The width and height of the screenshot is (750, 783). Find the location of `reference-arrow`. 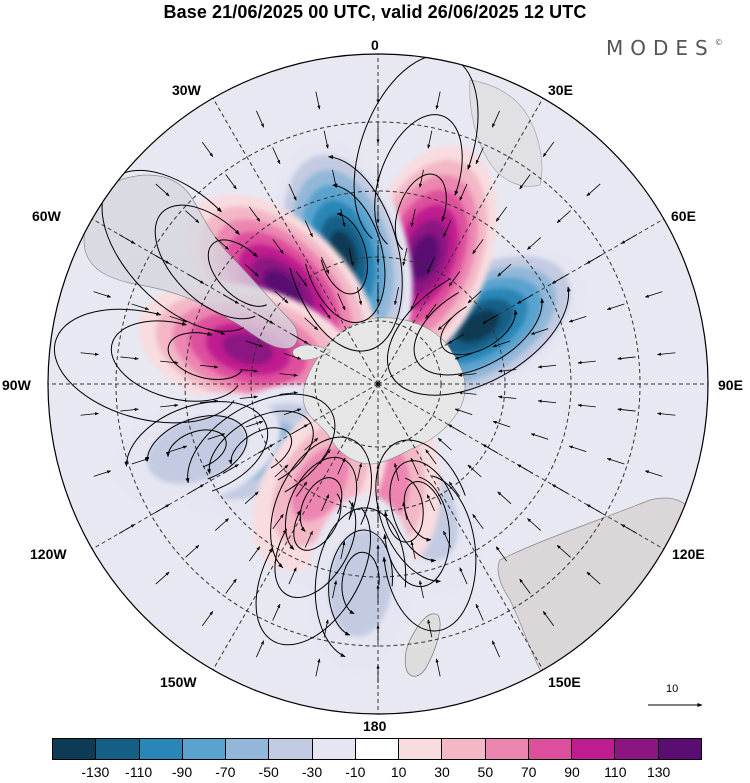

reference-arrow is located at coordinates (675, 705).